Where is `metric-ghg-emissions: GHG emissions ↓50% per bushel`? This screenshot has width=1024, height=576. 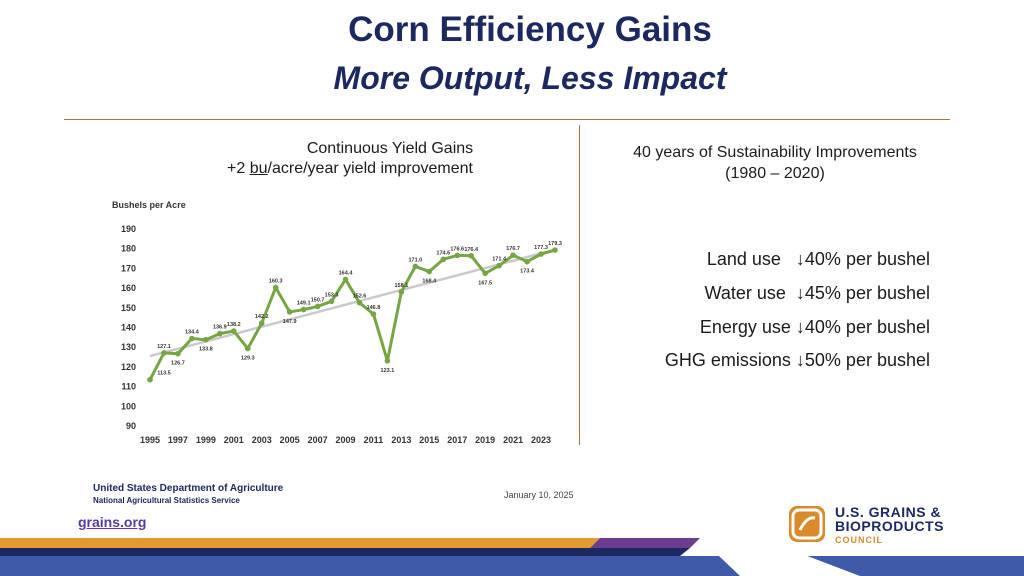 metric-ghg-emissions: GHG emissions ↓50% per bushel is located at coordinates (797, 360).